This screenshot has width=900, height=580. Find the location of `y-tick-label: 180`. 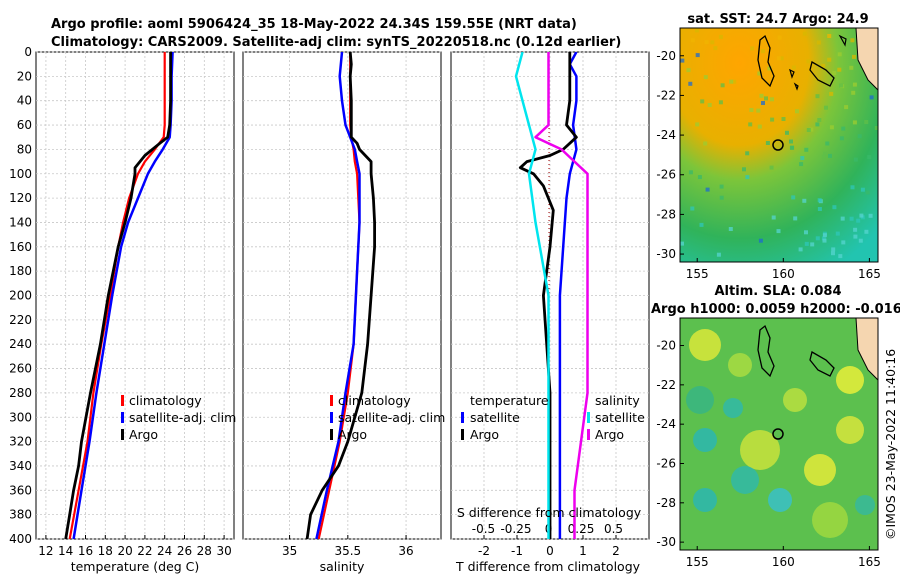

y-tick-label: 180 is located at coordinates (20, 271).